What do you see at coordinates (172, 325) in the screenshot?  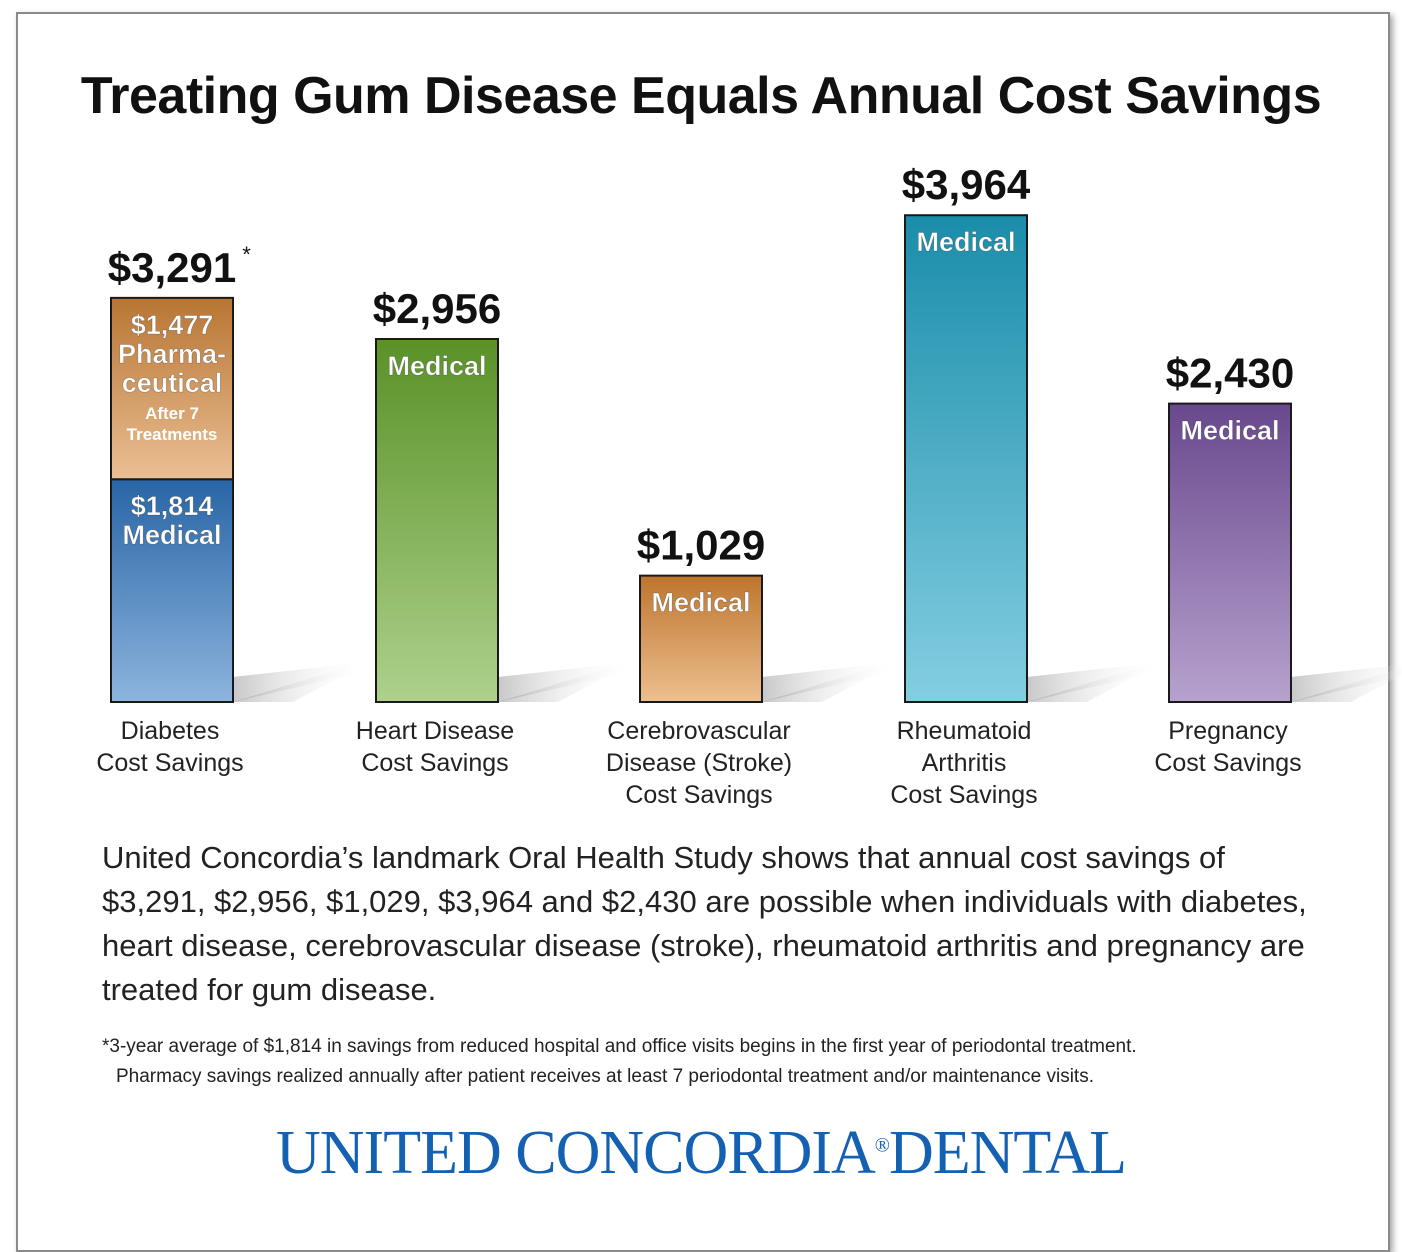 I see `segment-label: $1,477` at bounding box center [172, 325].